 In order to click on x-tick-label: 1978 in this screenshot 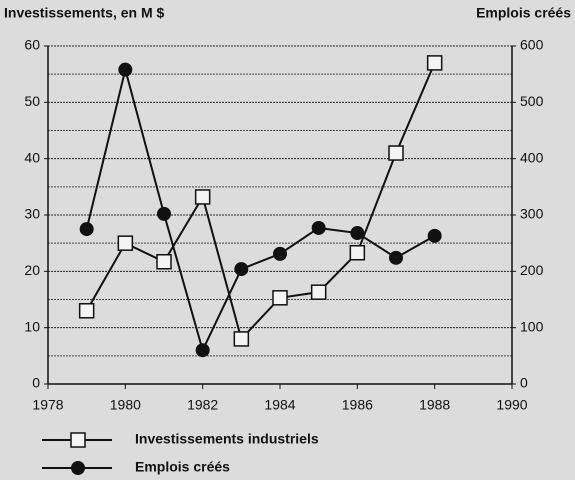, I will do `click(47, 405)`.